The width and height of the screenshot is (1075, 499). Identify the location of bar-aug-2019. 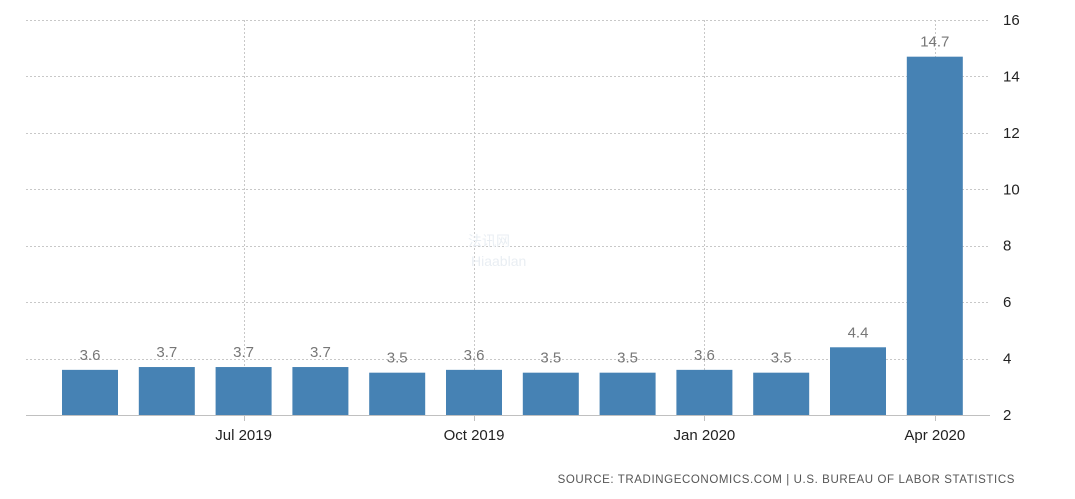
(320, 391).